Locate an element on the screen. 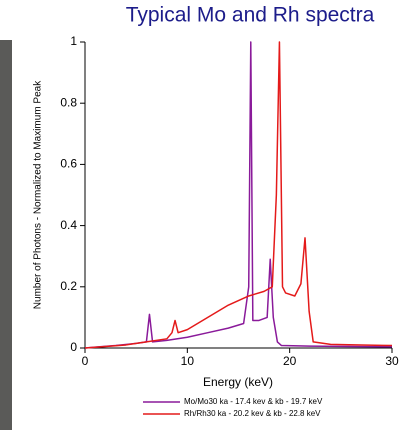  x-tick-label: 10 is located at coordinates (188, 361).